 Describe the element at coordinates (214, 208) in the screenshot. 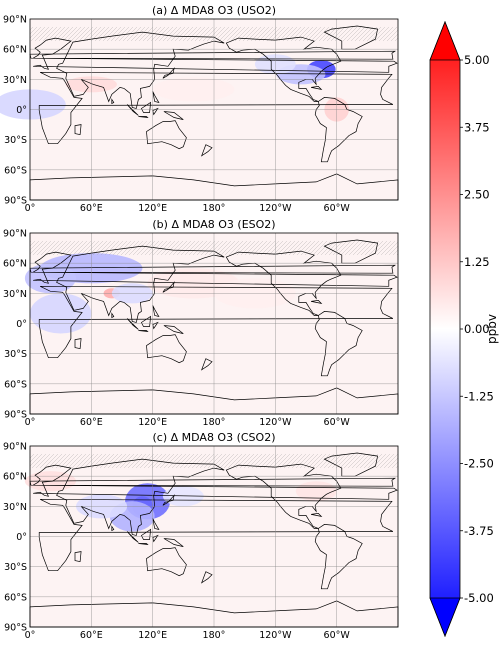

I see `lon-label: 180°` at that location.